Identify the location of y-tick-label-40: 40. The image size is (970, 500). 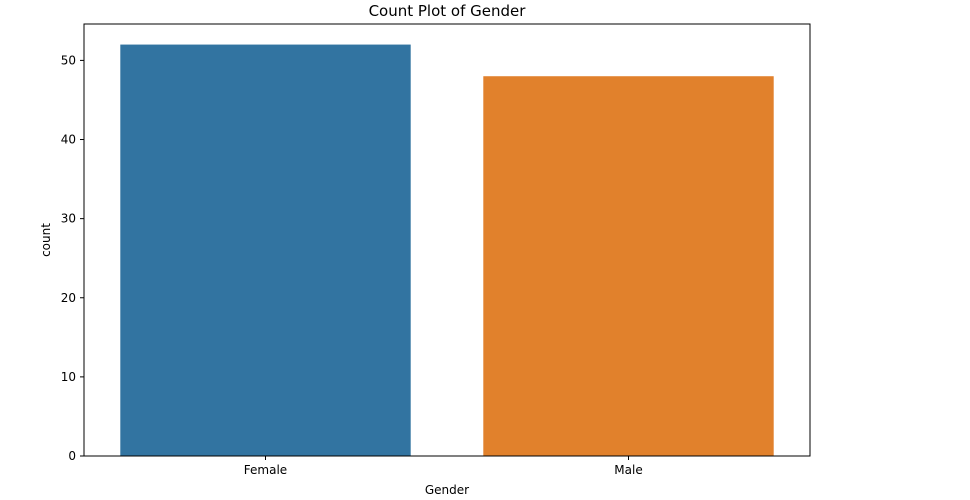
(68, 140).